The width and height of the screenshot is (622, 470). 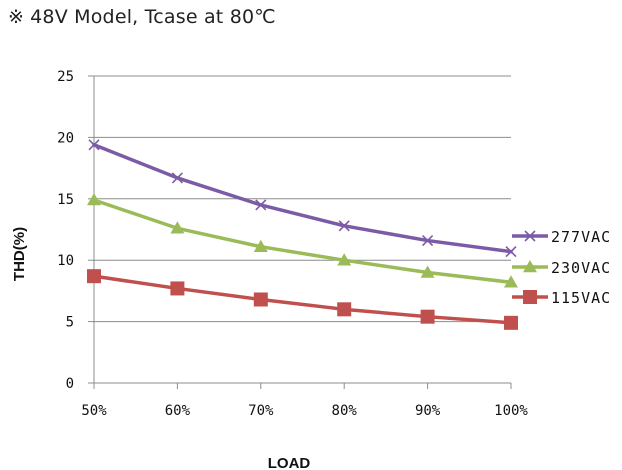 What do you see at coordinates (178, 411) in the screenshot?
I see `x-tick-label: 60%` at bounding box center [178, 411].